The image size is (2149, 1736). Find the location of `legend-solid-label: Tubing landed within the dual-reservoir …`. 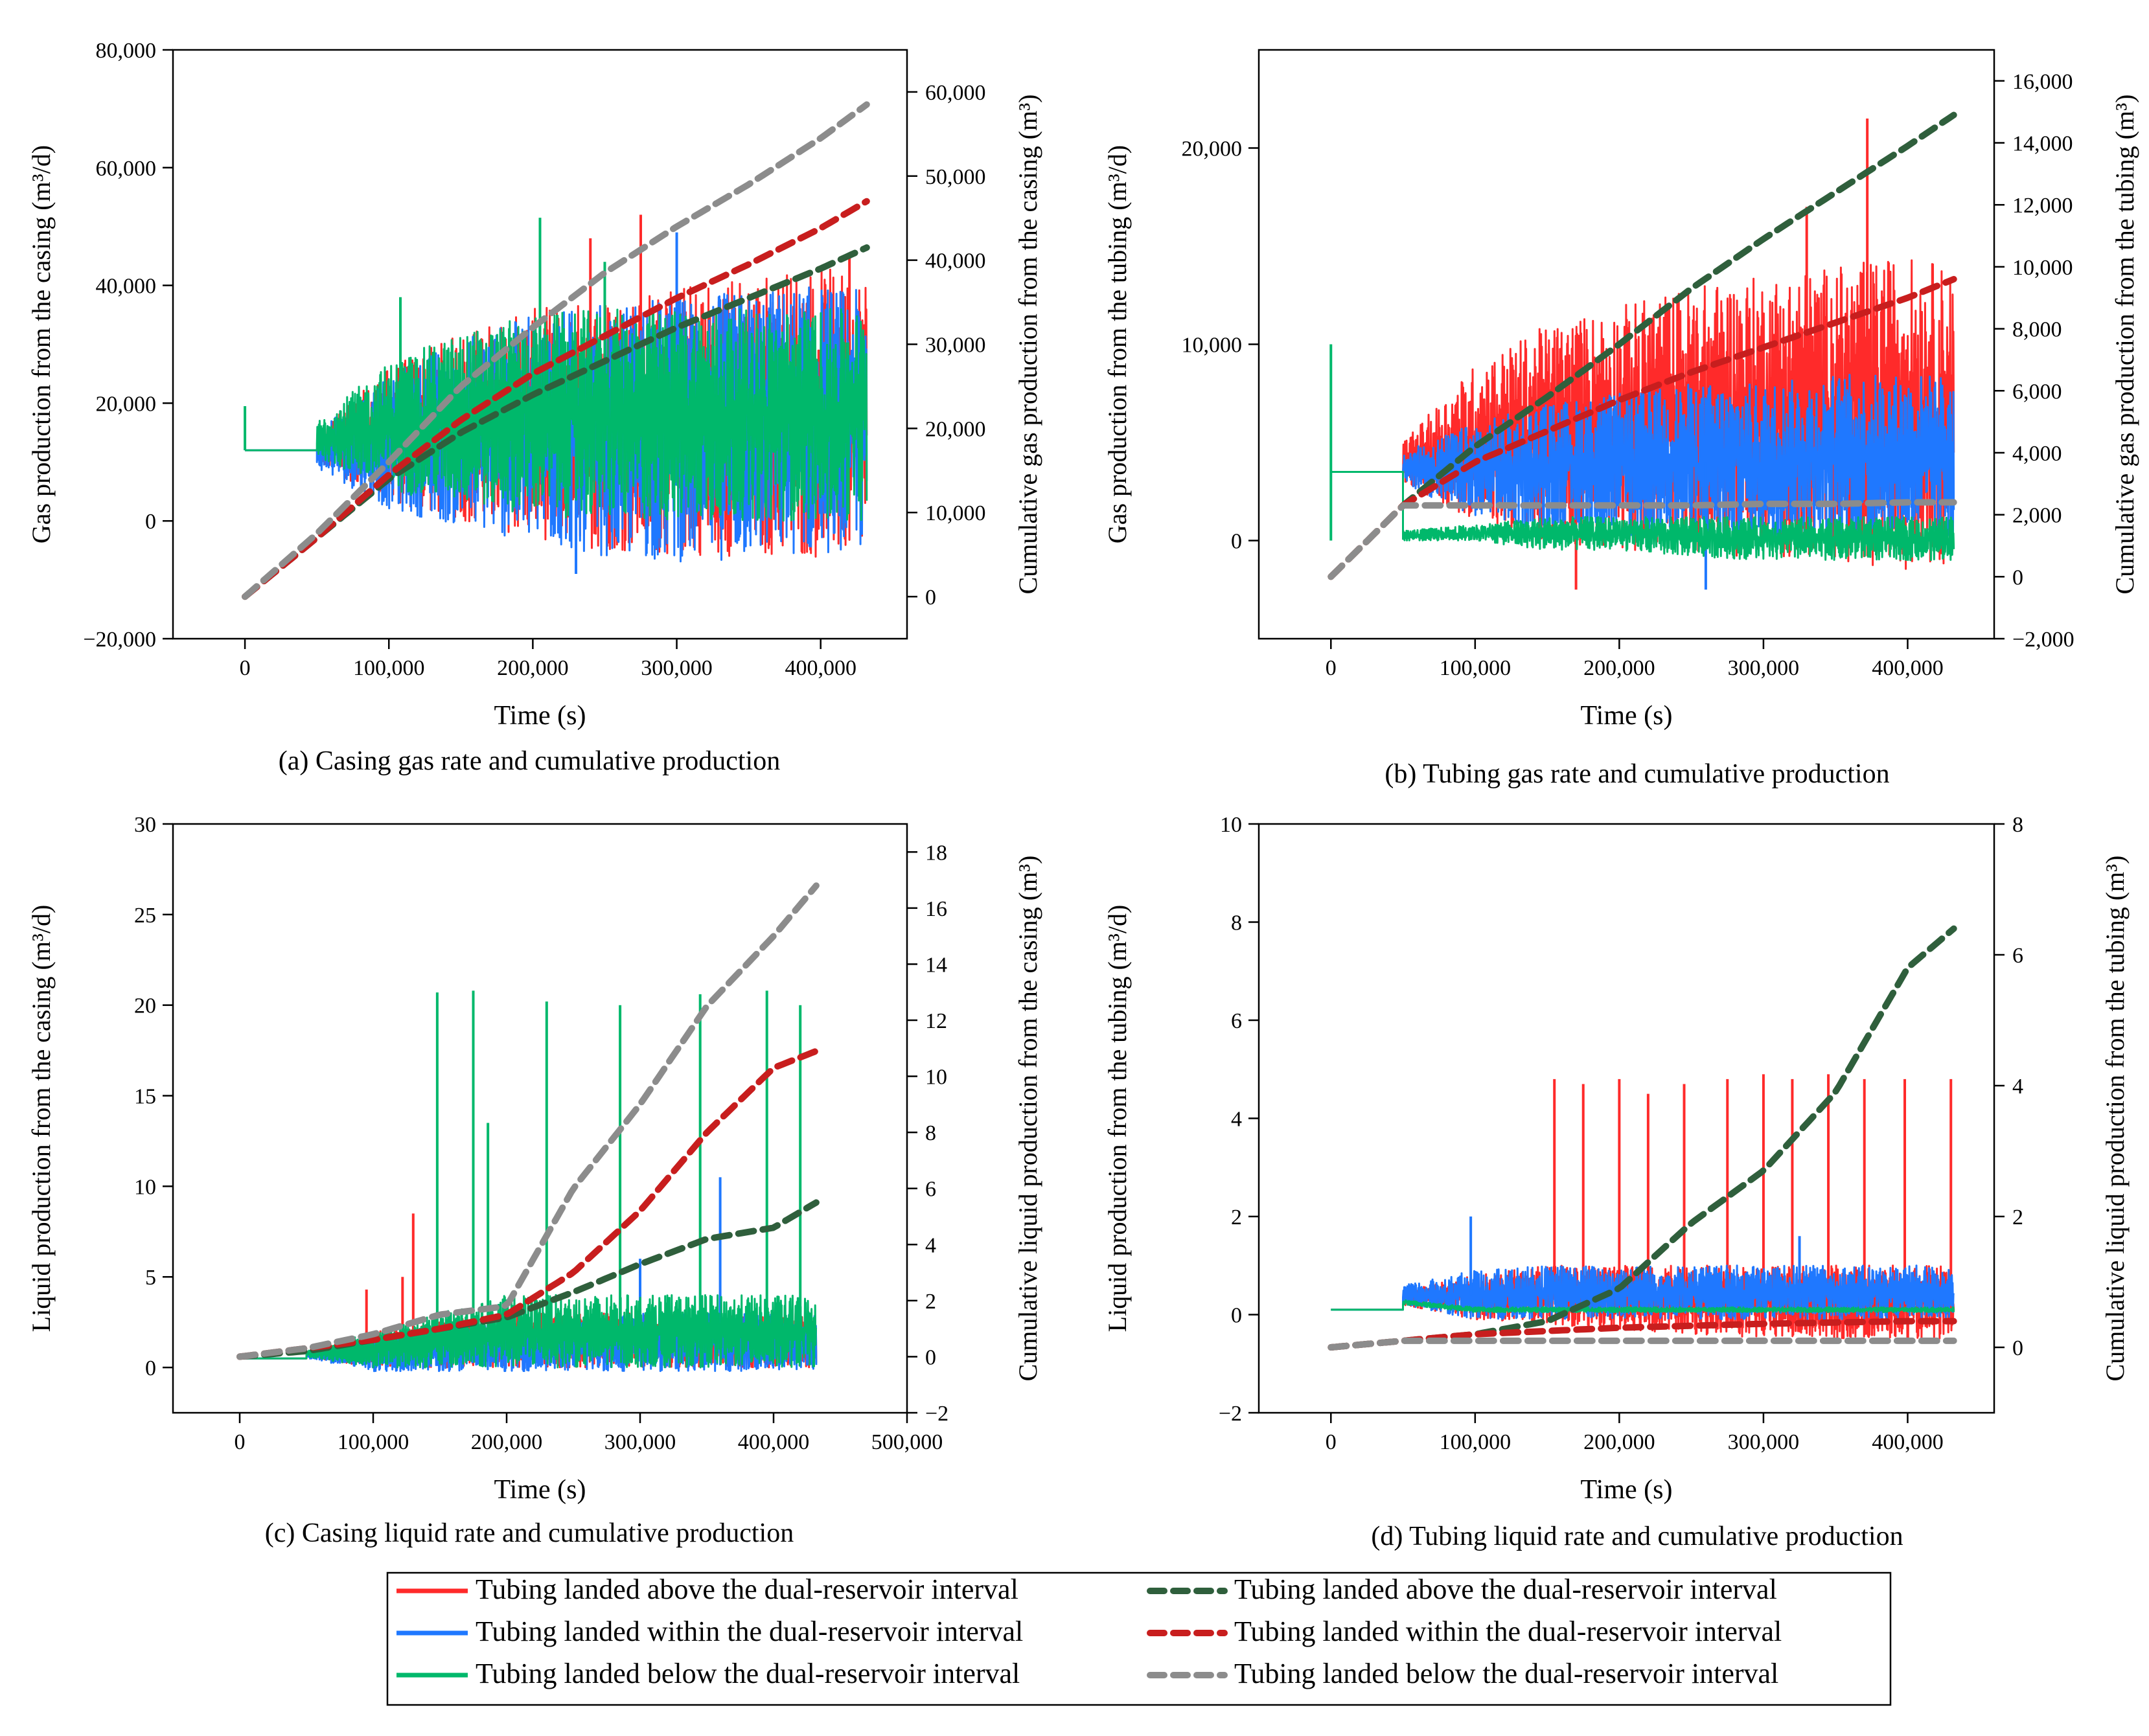

legend-solid-label: Tubing landed within the dual-reservoir … is located at coordinates (749, 1632).